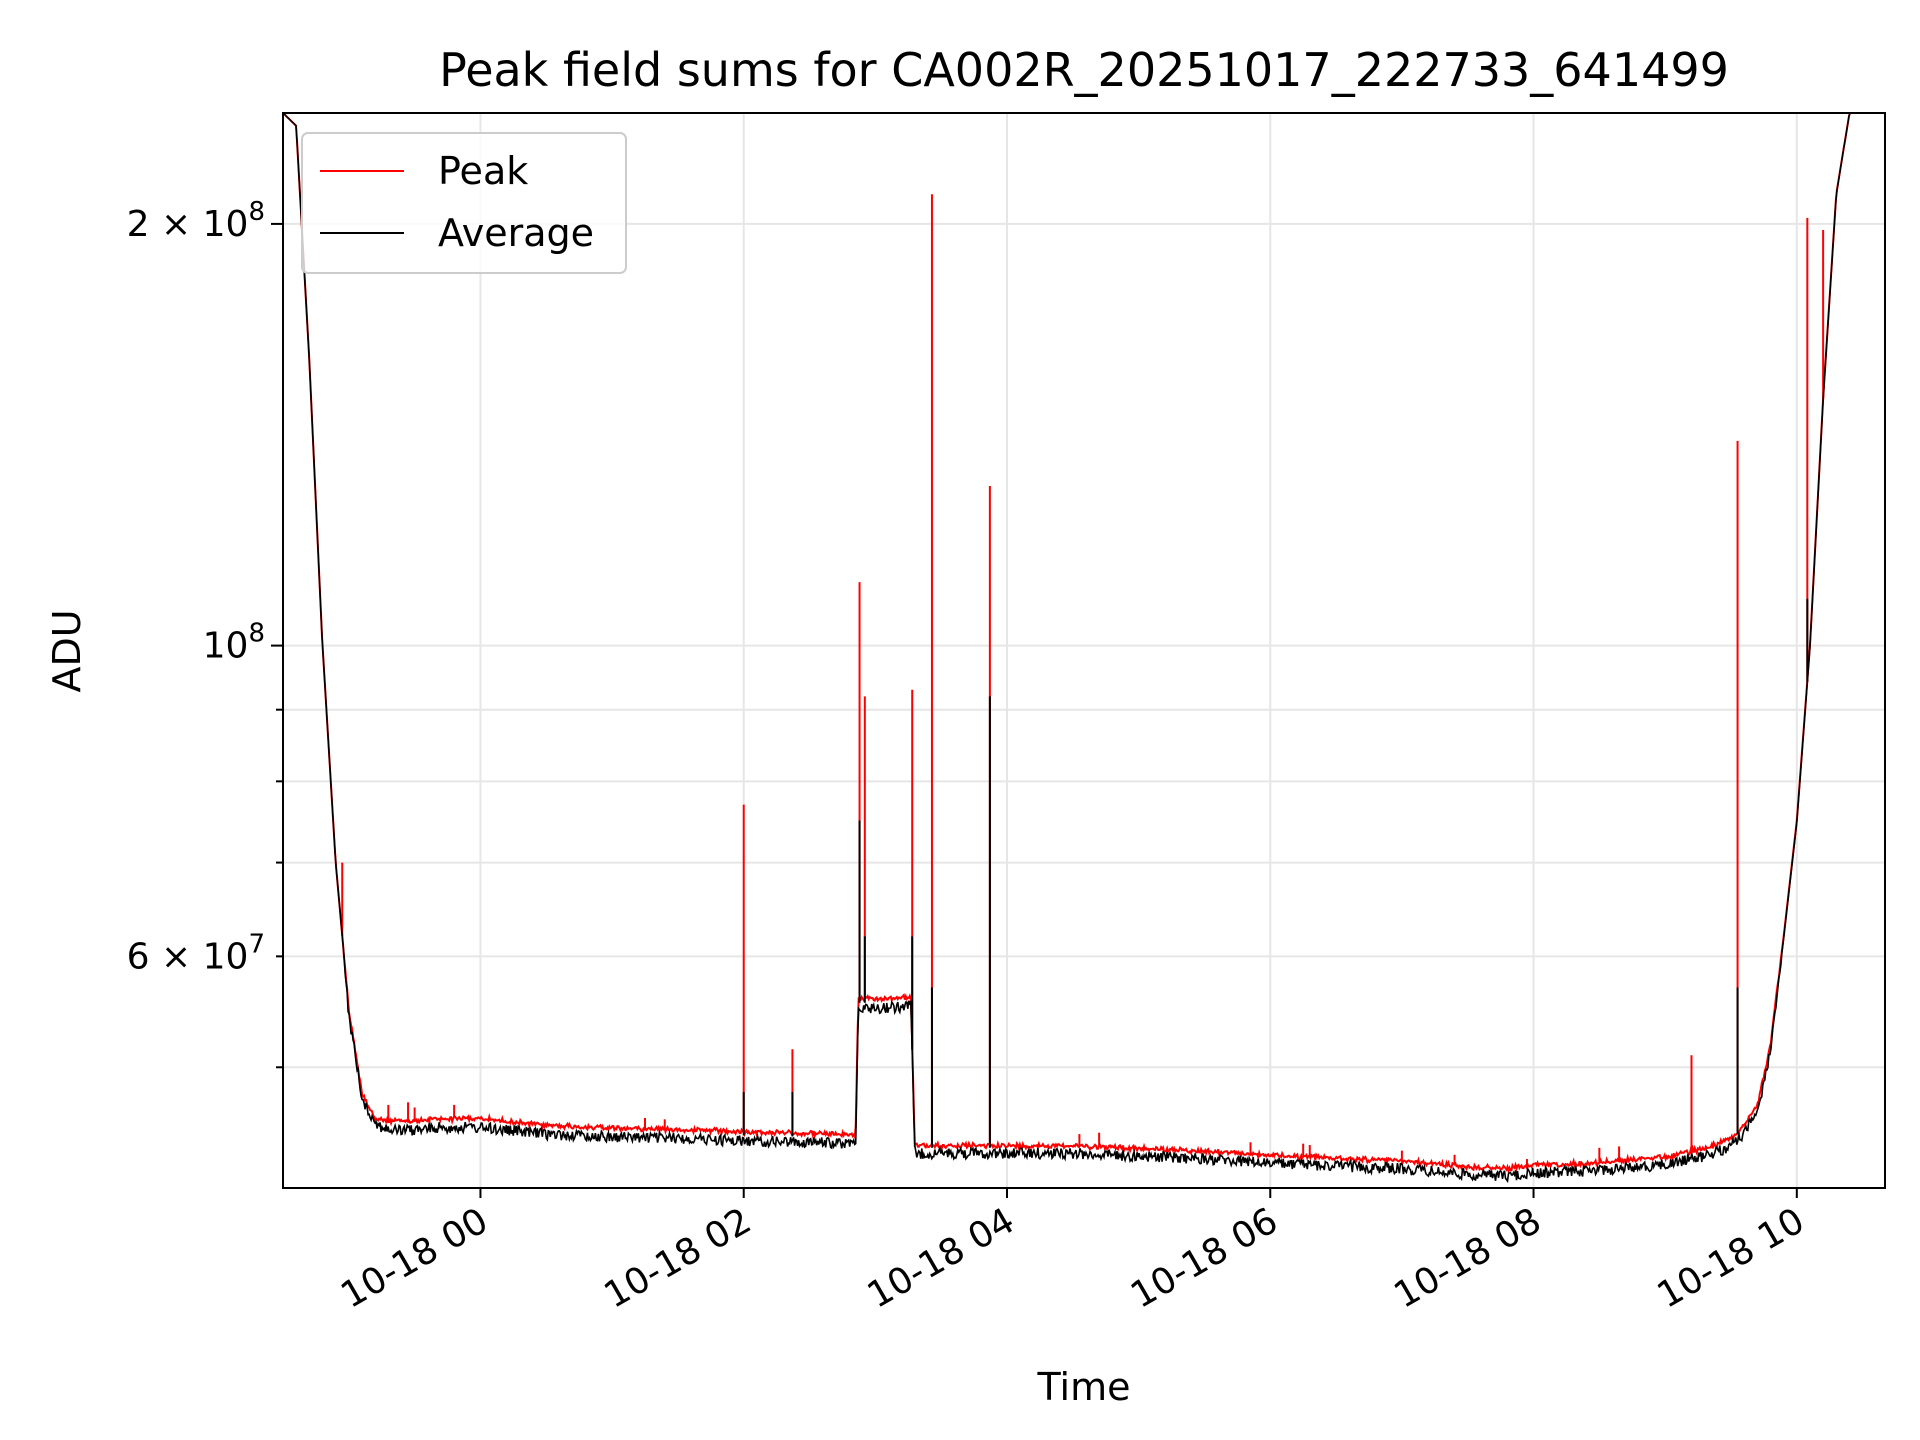 This screenshot has height=1440, width=1920. I want to click on legend: Peak Average, so click(464, 203).